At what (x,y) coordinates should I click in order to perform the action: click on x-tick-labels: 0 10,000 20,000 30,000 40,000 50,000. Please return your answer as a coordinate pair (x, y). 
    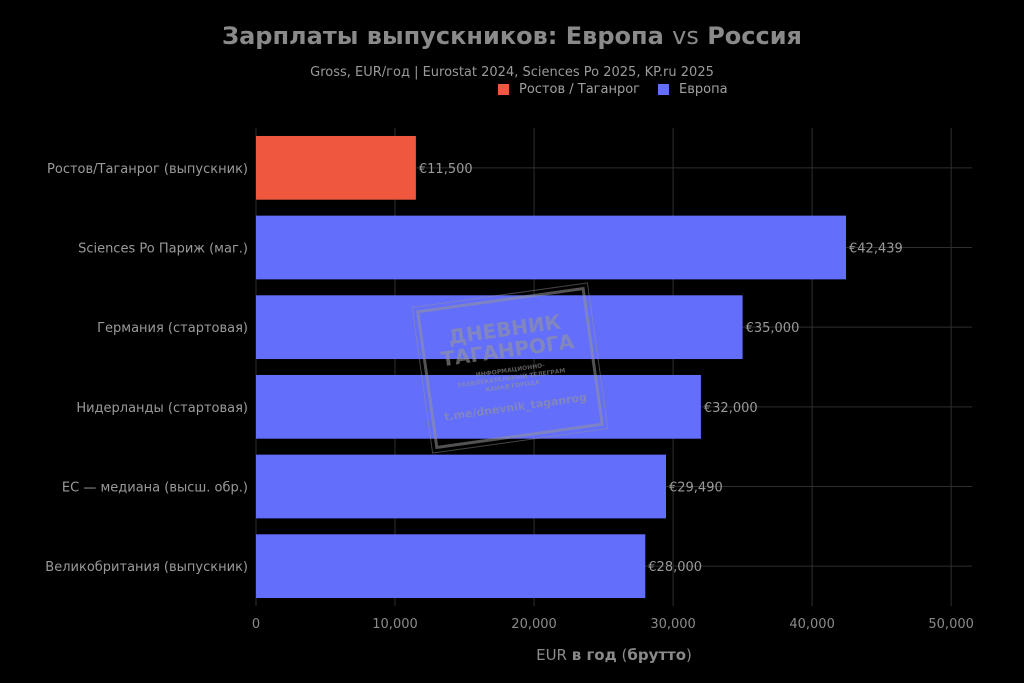
    Looking at the image, I should click on (613, 624).